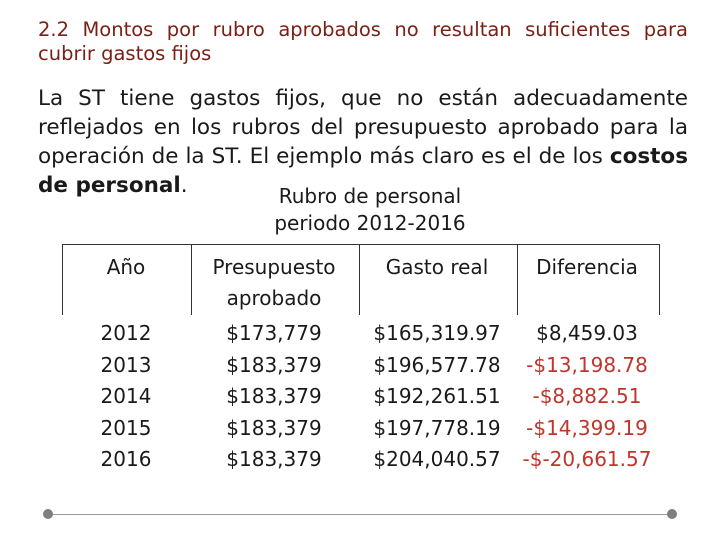  I want to click on cell-difference: -$-20,661.57, so click(587, 459).